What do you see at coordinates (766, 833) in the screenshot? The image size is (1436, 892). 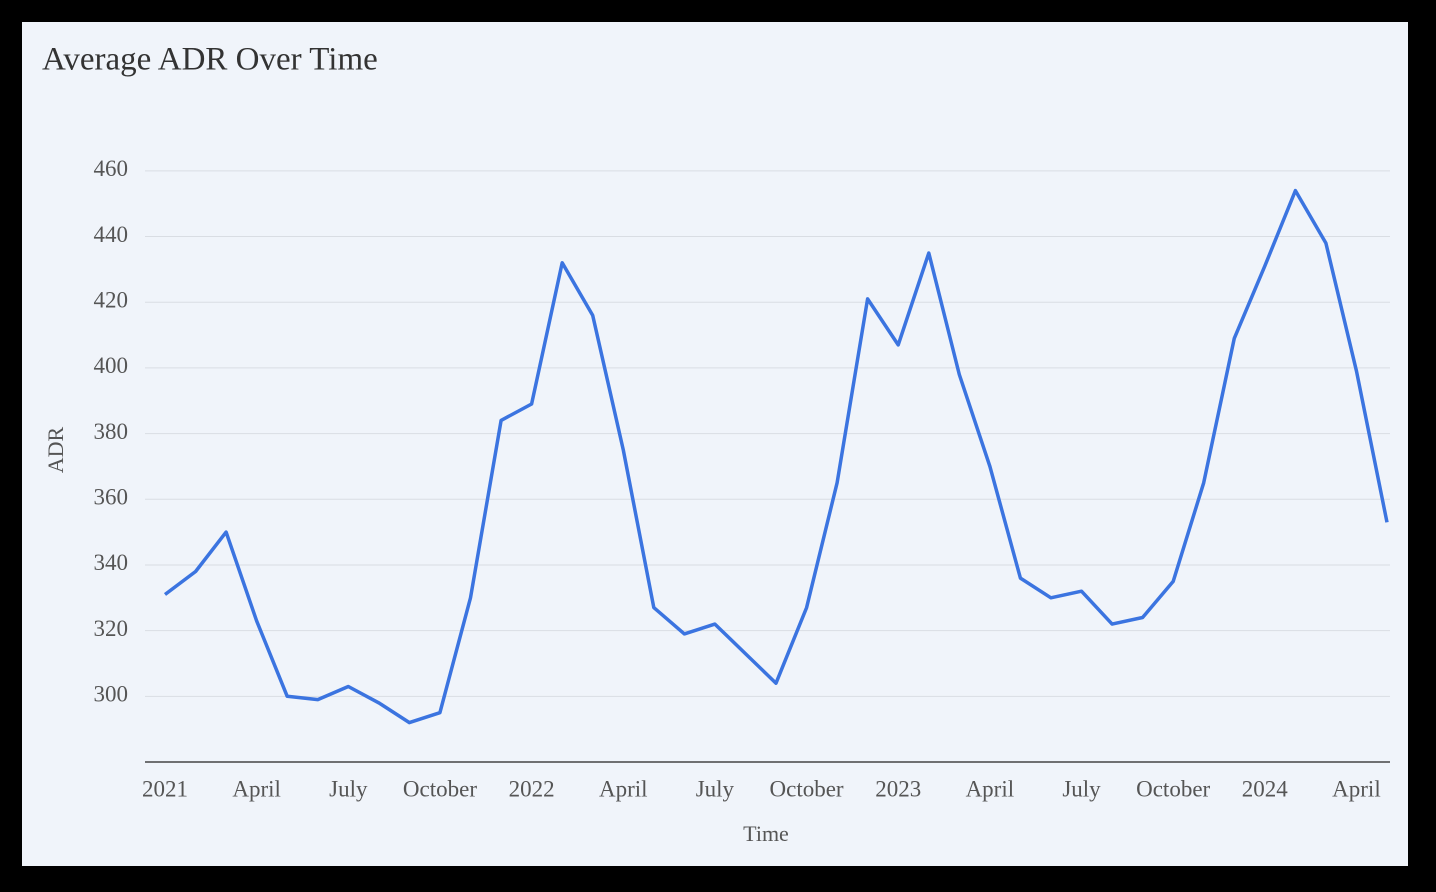 I see `x-axis-label: Time` at bounding box center [766, 833].